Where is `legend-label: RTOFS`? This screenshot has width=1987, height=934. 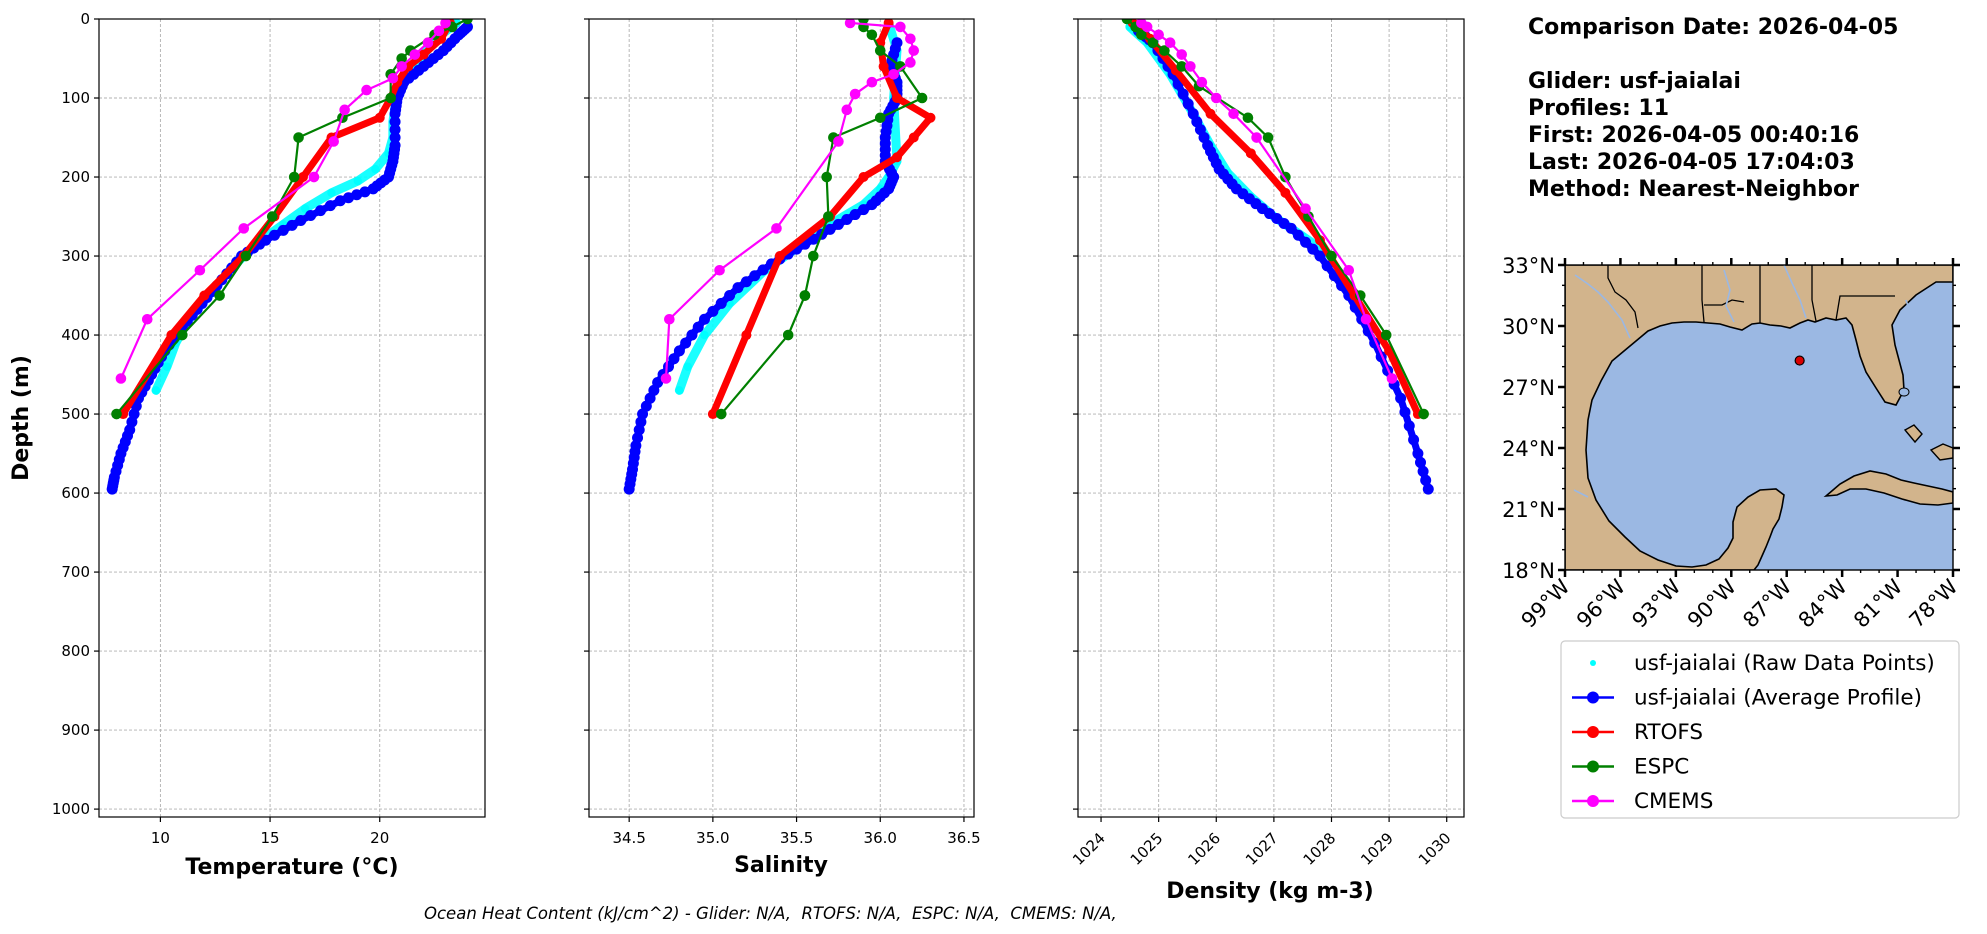
legend-label: RTOFS is located at coordinates (1668, 732).